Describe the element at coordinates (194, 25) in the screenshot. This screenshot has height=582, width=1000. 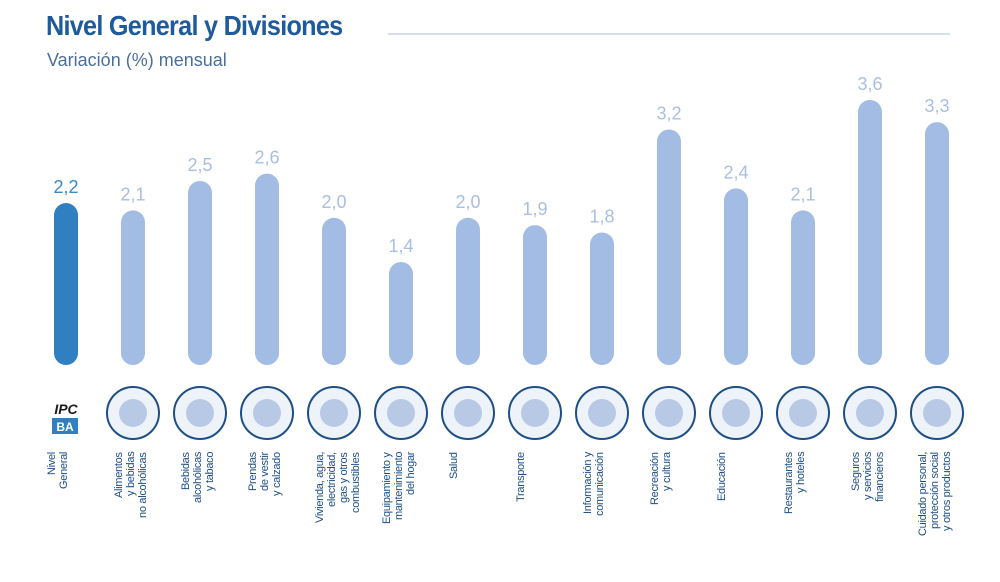
I see `chart-title: Nivel General y Divisiones` at that location.